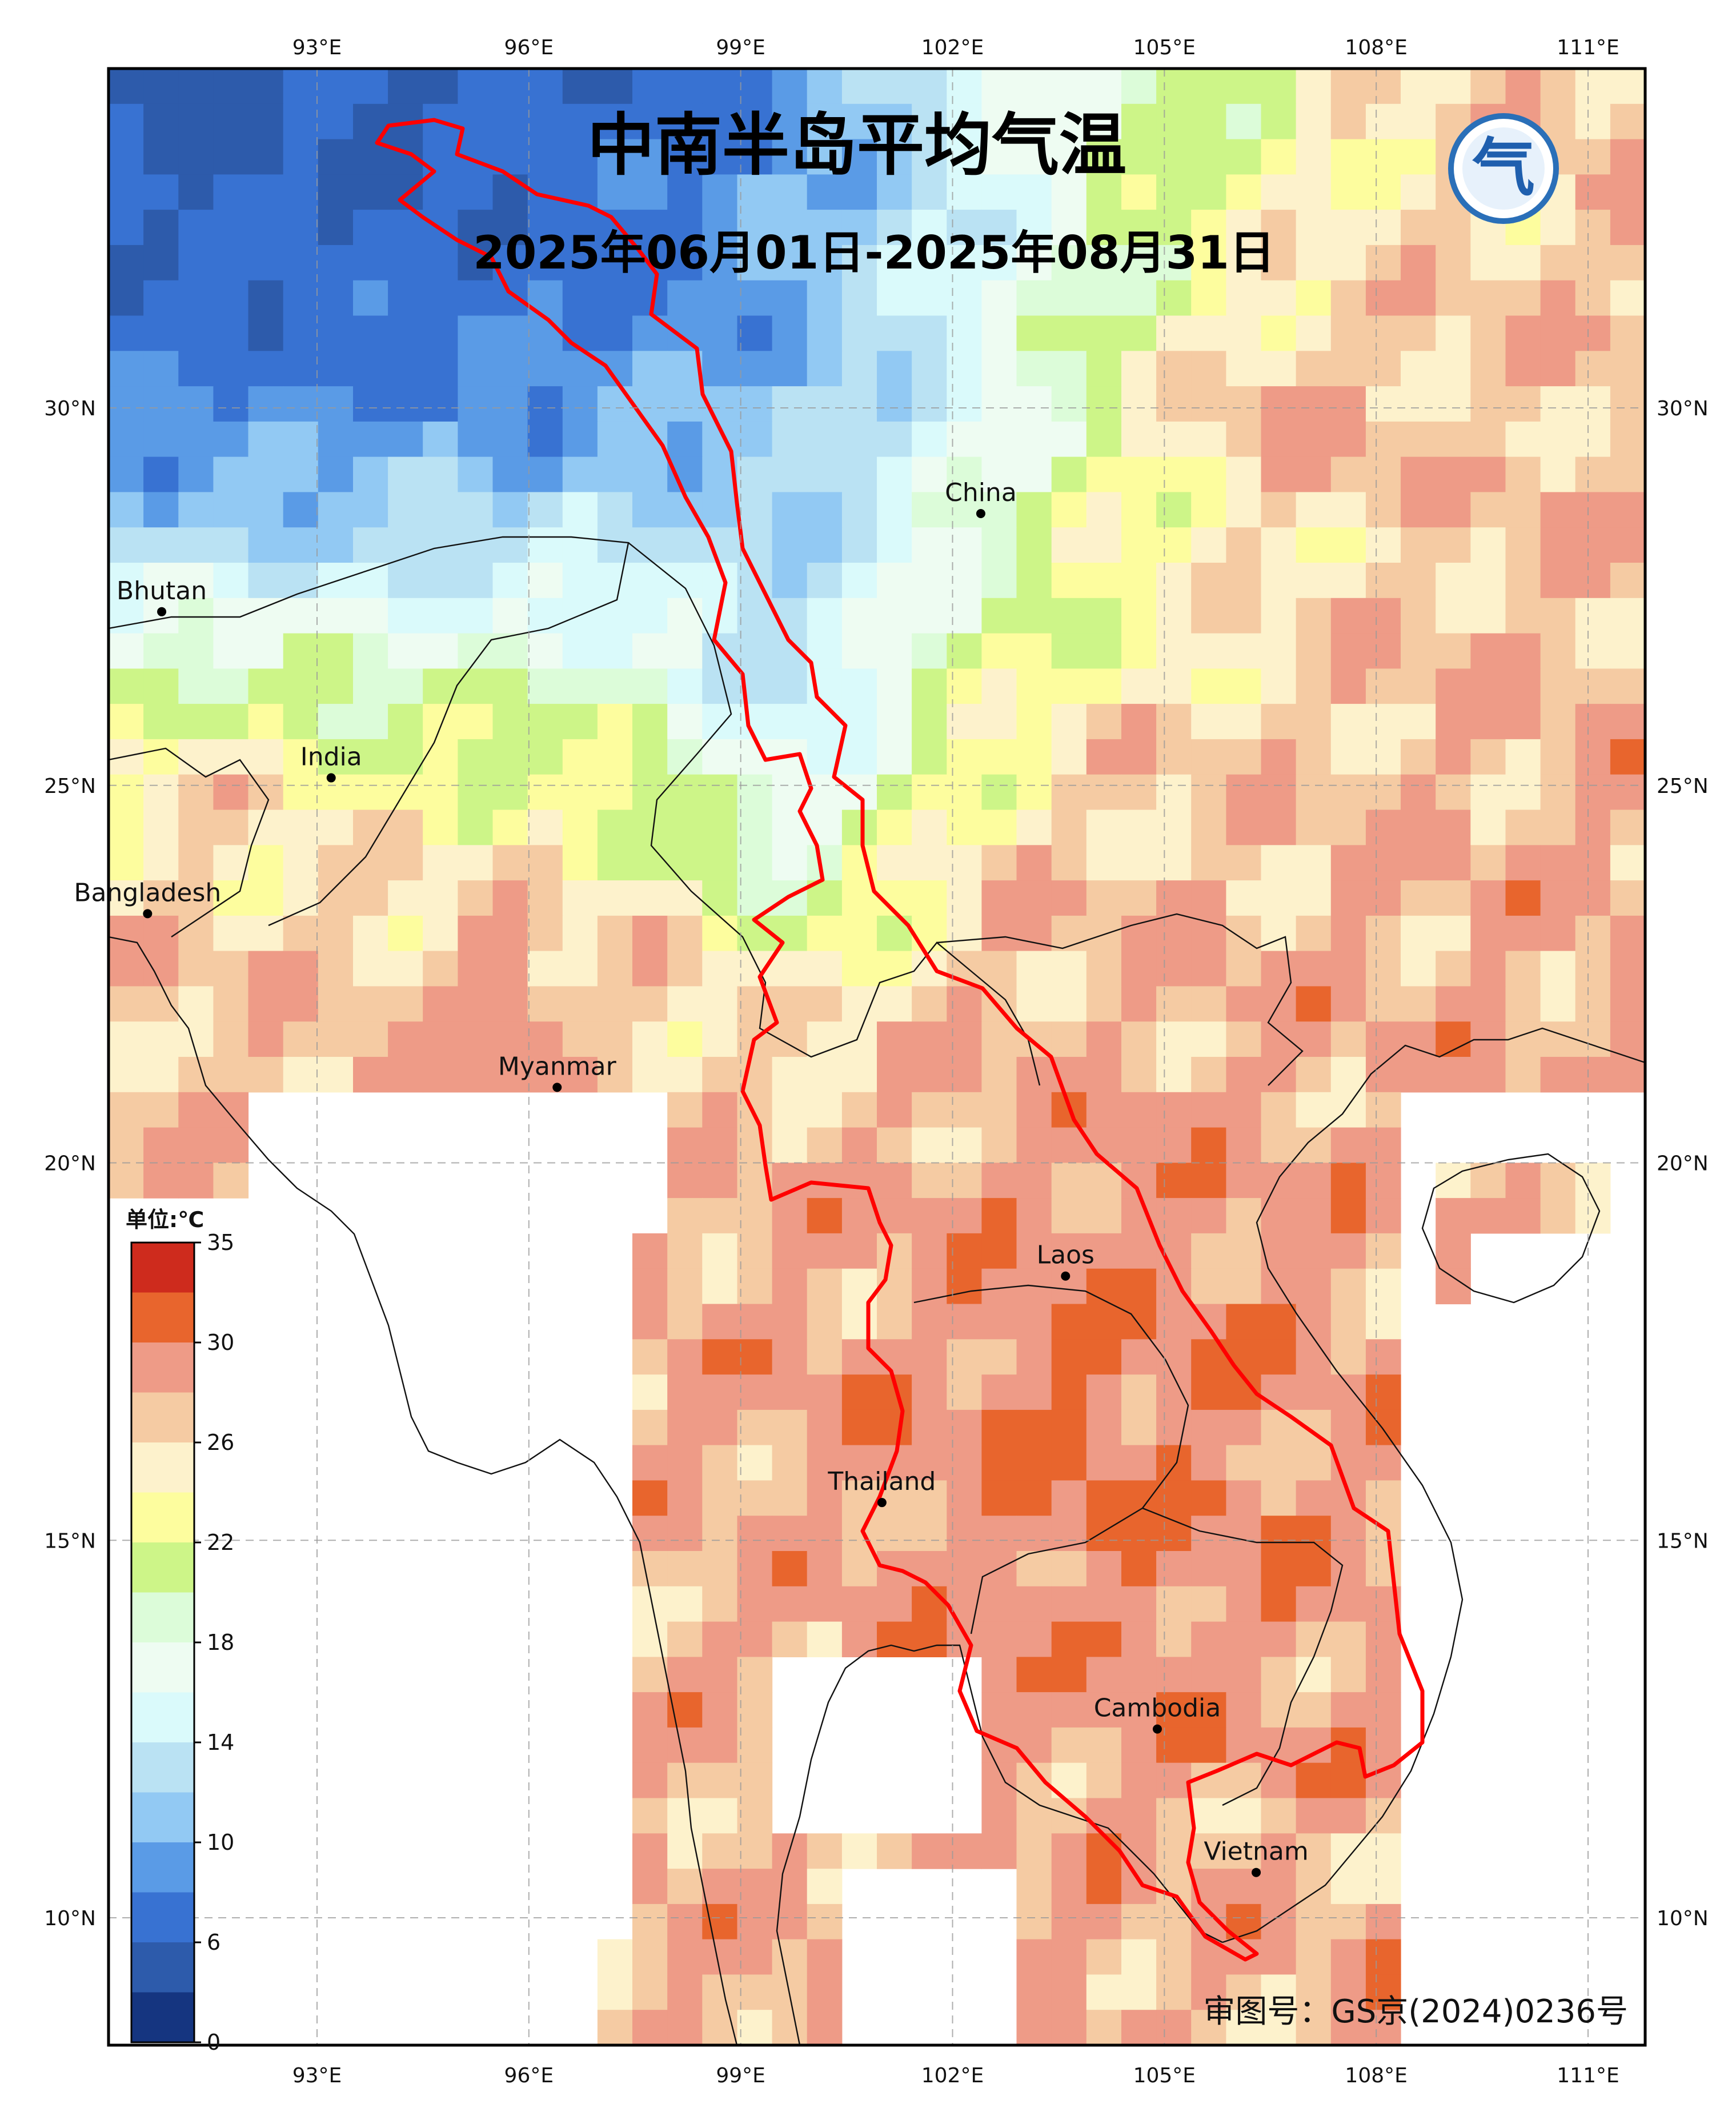 The image size is (1736, 2116). What do you see at coordinates (856, 145) in the screenshot?
I see `map-title: 中南半岛平均气温` at bounding box center [856, 145].